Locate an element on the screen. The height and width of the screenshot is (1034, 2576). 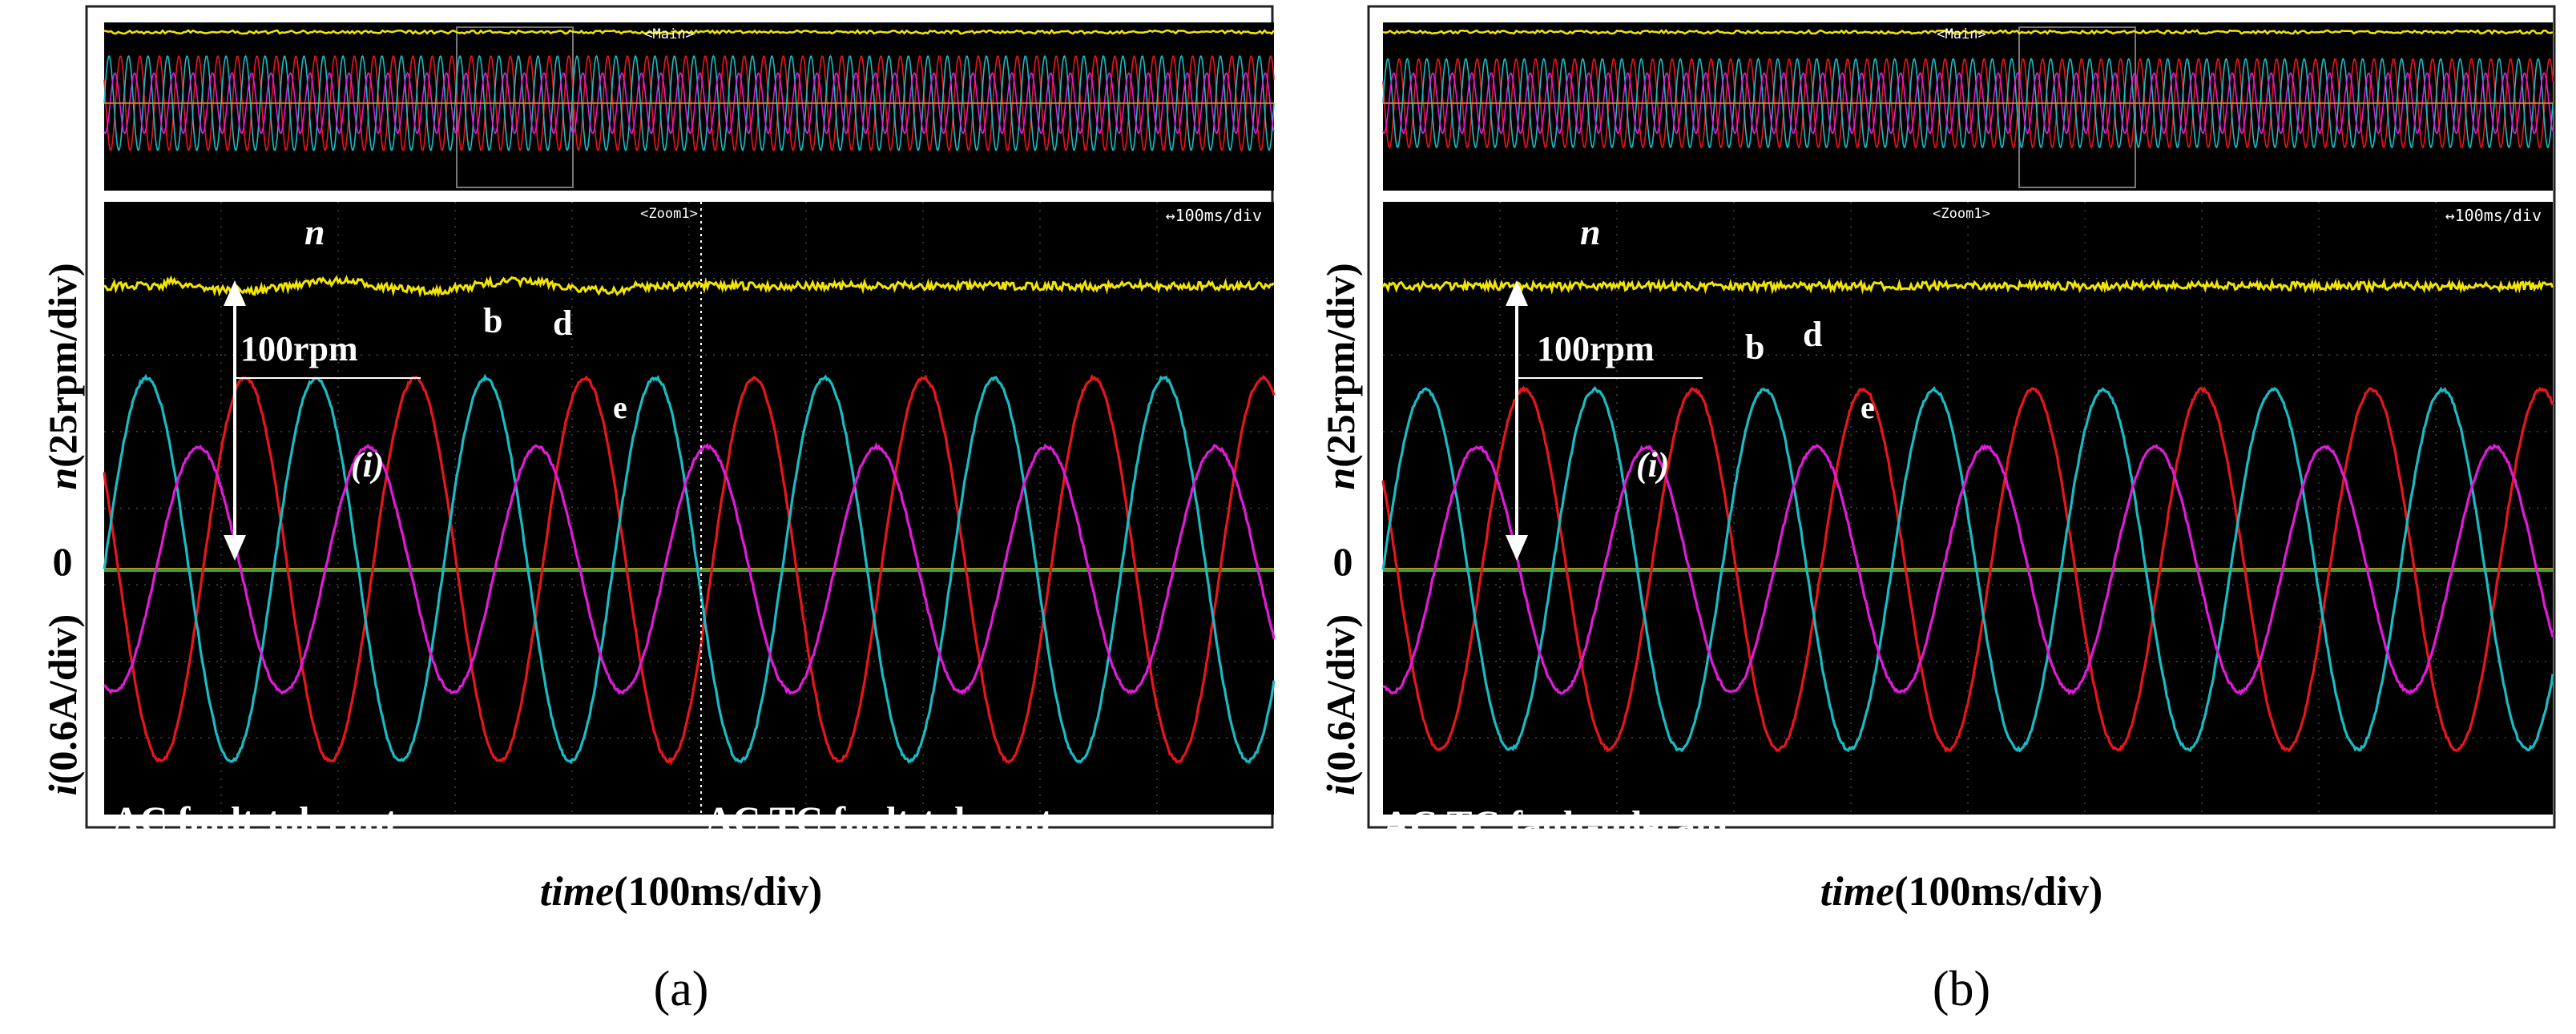
caption: (a) is located at coordinates (681, 989).